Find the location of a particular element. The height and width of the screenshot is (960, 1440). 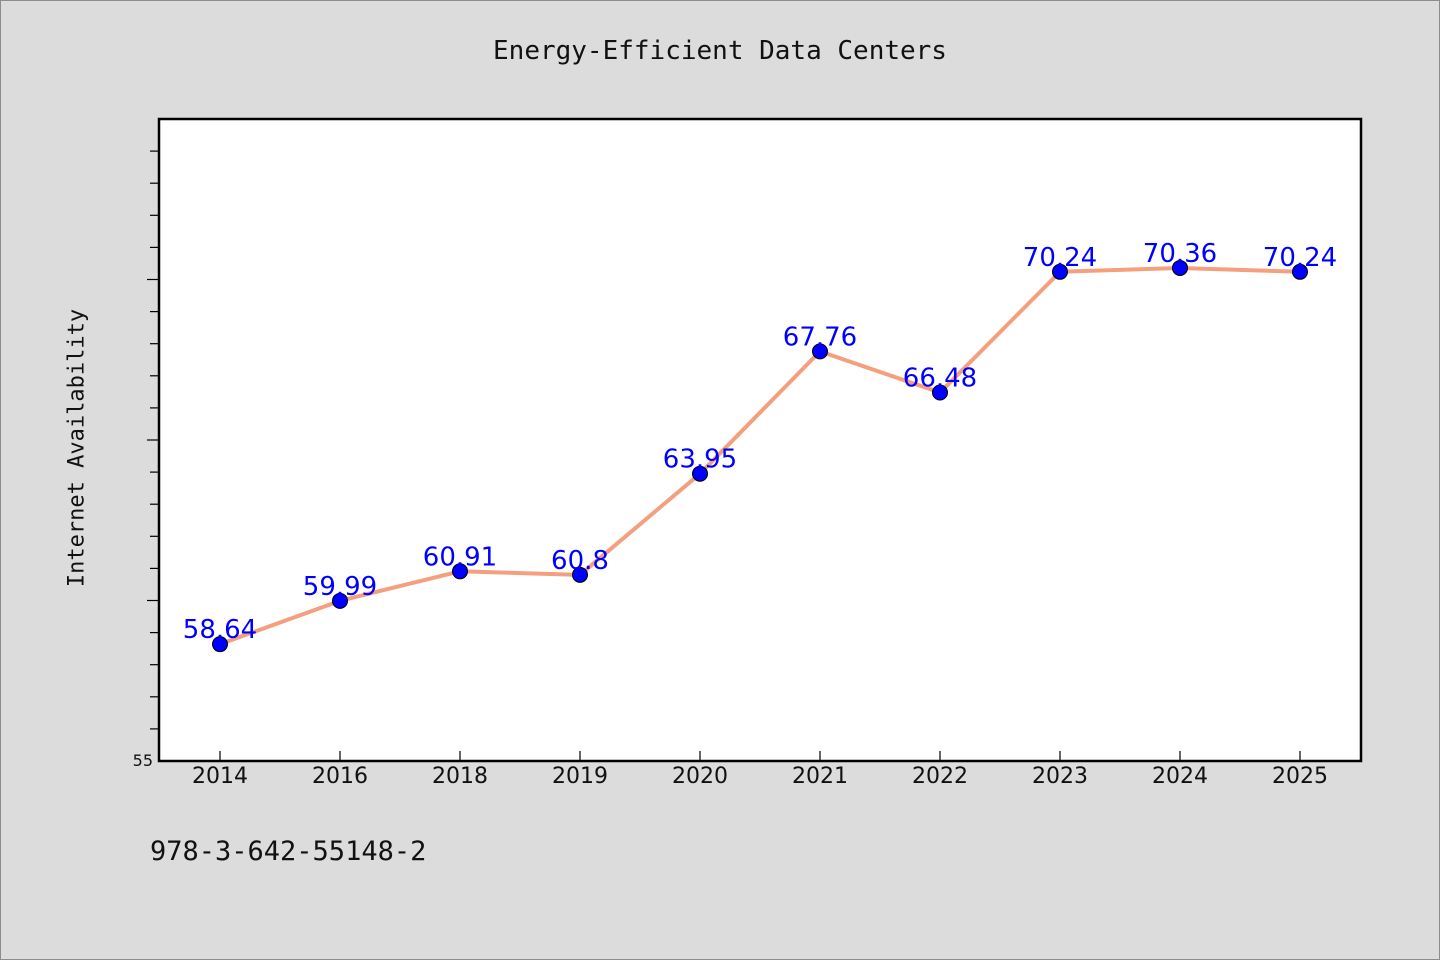

x-tick-label: 2024 is located at coordinates (1180, 776).